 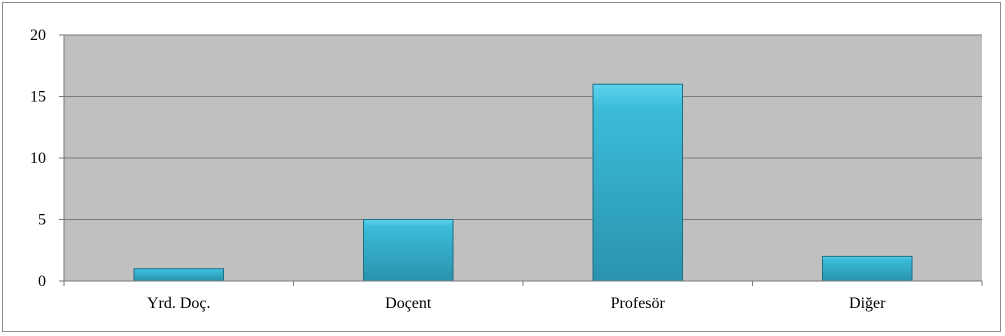 What do you see at coordinates (38, 35) in the screenshot?
I see `y-tick-label: 20` at bounding box center [38, 35].